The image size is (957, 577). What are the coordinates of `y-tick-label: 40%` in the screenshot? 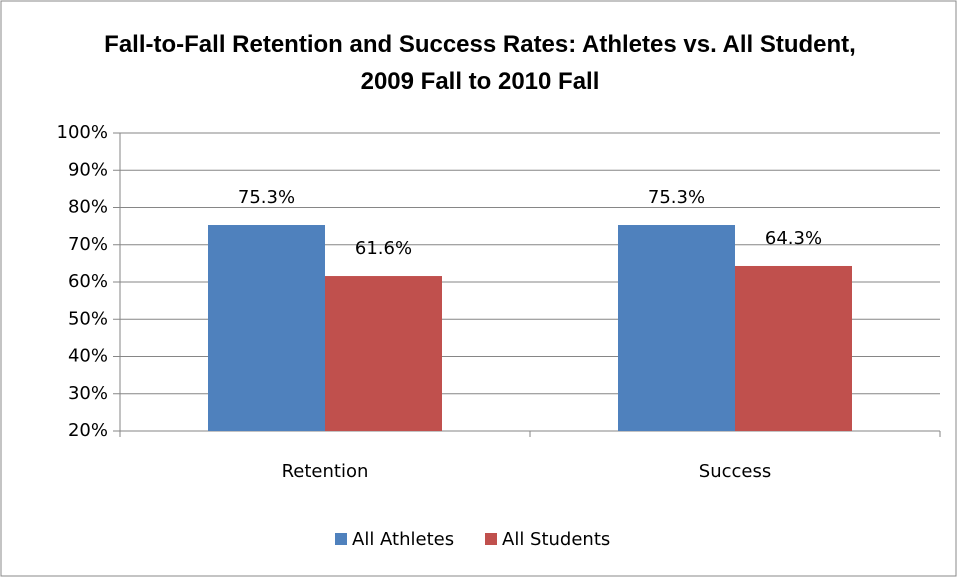 It's located at (88, 356).